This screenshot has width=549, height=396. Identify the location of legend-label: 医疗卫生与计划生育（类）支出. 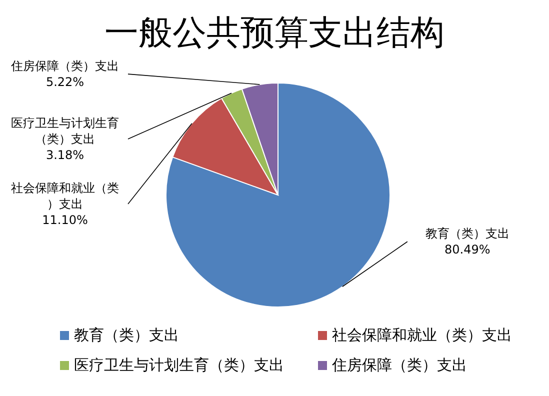
(179, 365).